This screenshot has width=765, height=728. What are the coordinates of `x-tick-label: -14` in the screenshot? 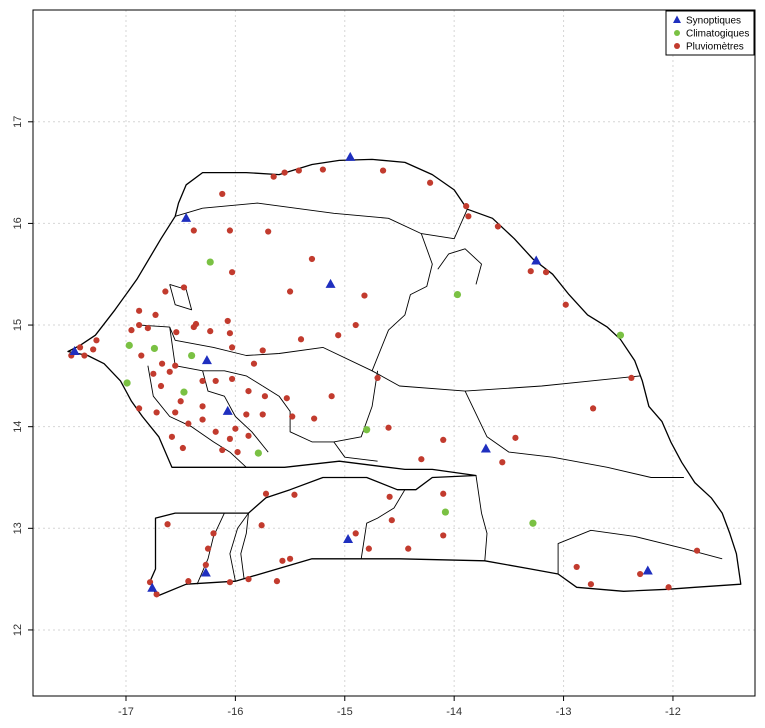 It's located at (454, 712).